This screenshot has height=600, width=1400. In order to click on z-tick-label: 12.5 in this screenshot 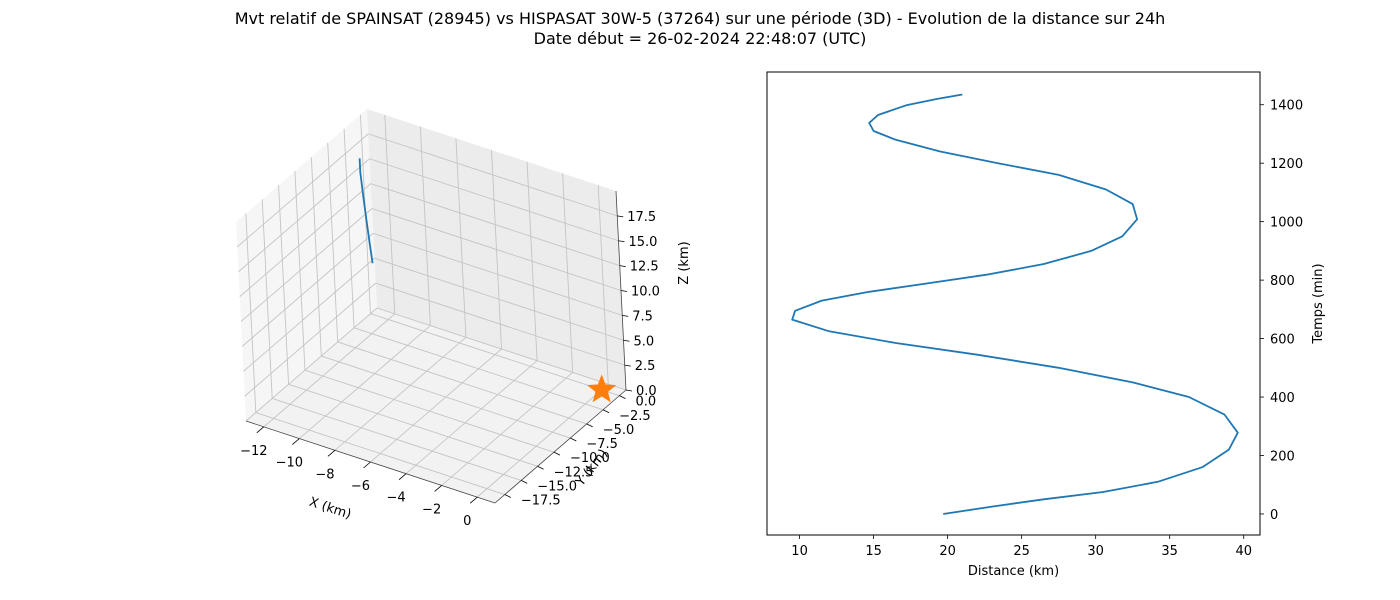, I will do `click(644, 267)`.